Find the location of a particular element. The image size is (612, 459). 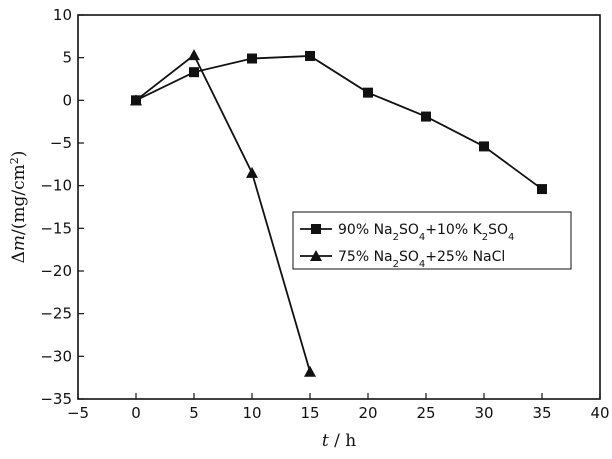

x-tick-label: 0 is located at coordinates (136, 413).